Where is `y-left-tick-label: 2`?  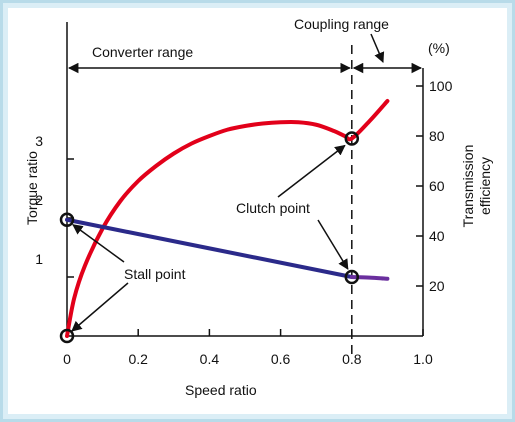 y-left-tick-label: 2 is located at coordinates (39, 200).